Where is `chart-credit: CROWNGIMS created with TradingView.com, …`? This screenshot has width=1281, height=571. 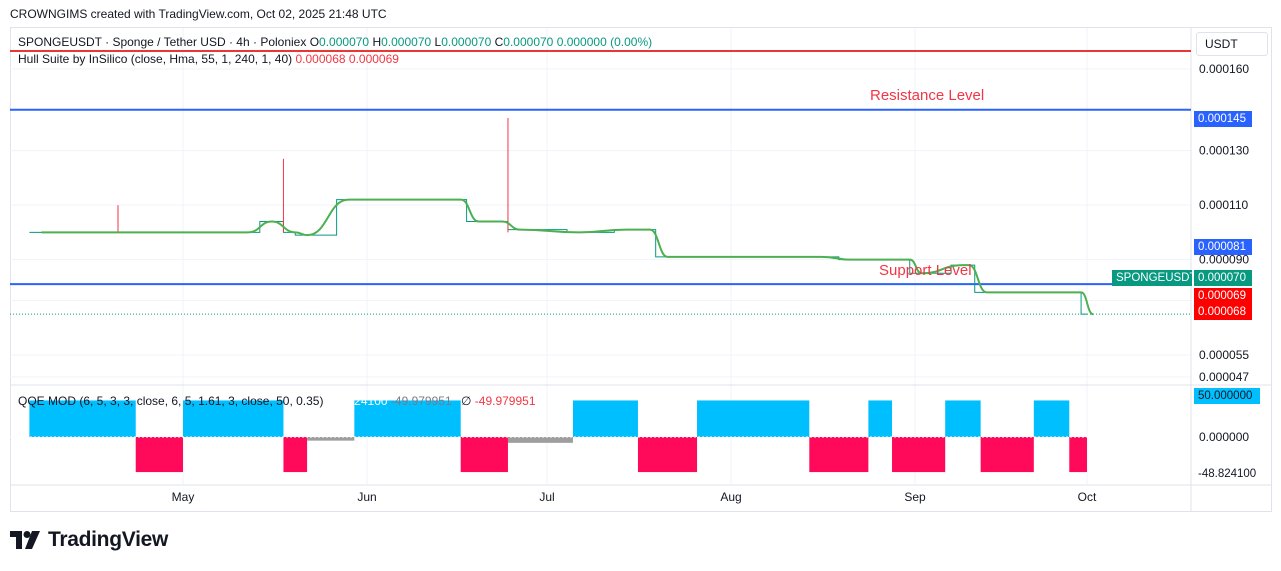
chart-credit: CROWNGIMS created with TradingView.com, … is located at coordinates (198, 14).